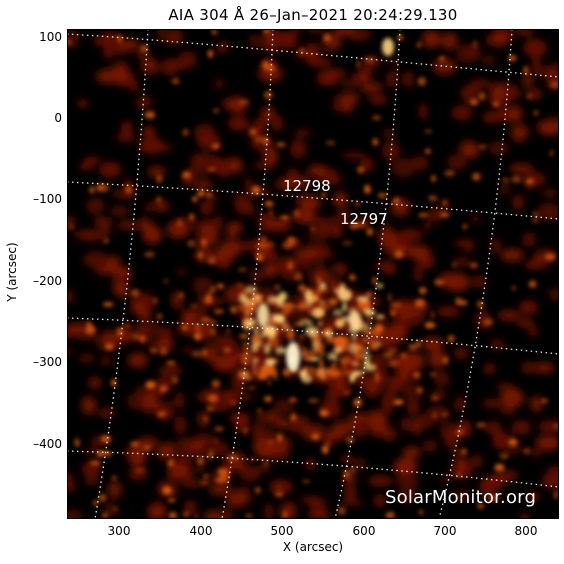 The width and height of the screenshot is (564, 564). What do you see at coordinates (50, 37) in the screenshot?
I see `y-tick-label: 100` at bounding box center [50, 37].